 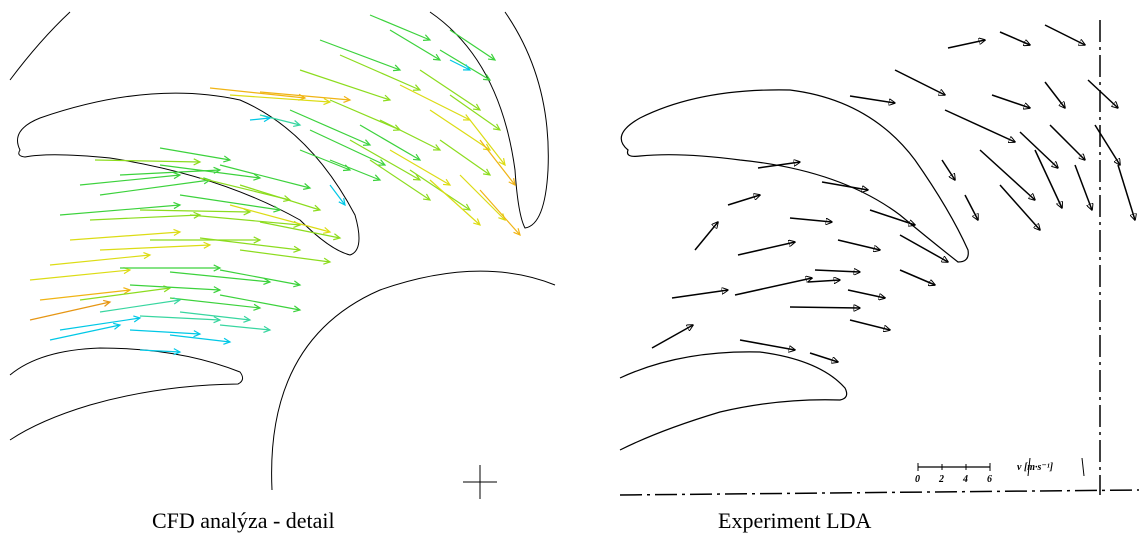 What do you see at coordinates (965, 479) in the screenshot?
I see `scale-tick-4: 4` at bounding box center [965, 479].